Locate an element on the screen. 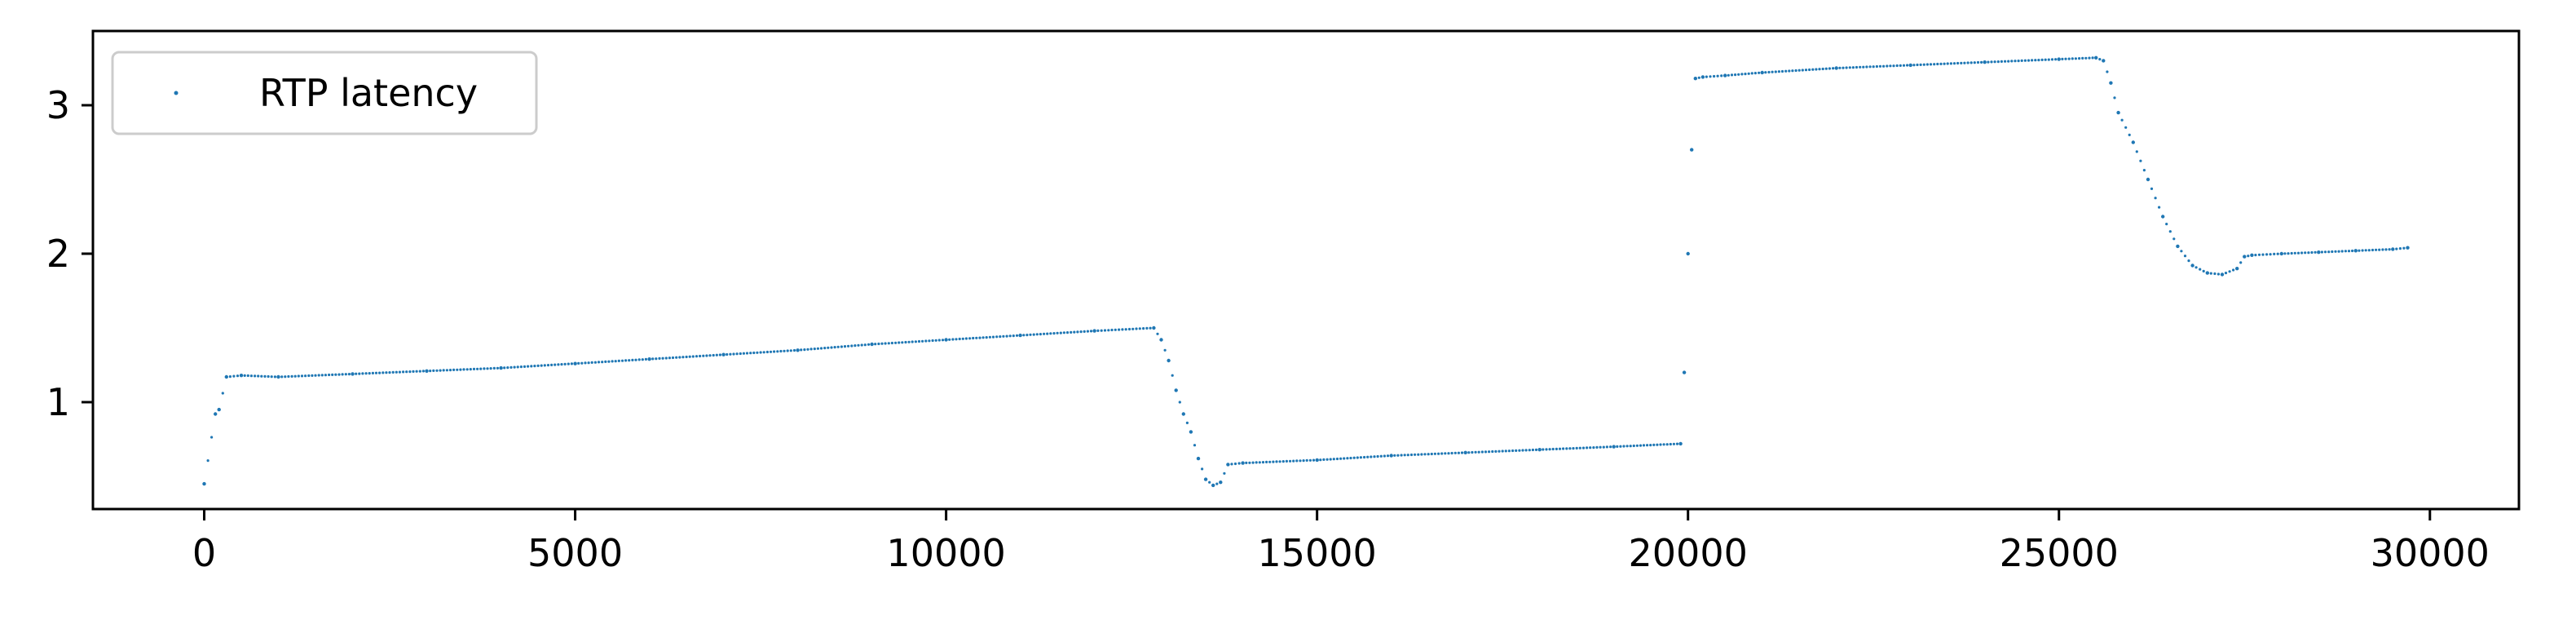 The height and width of the screenshot is (620, 2576). legend-marker is located at coordinates (176, 93).